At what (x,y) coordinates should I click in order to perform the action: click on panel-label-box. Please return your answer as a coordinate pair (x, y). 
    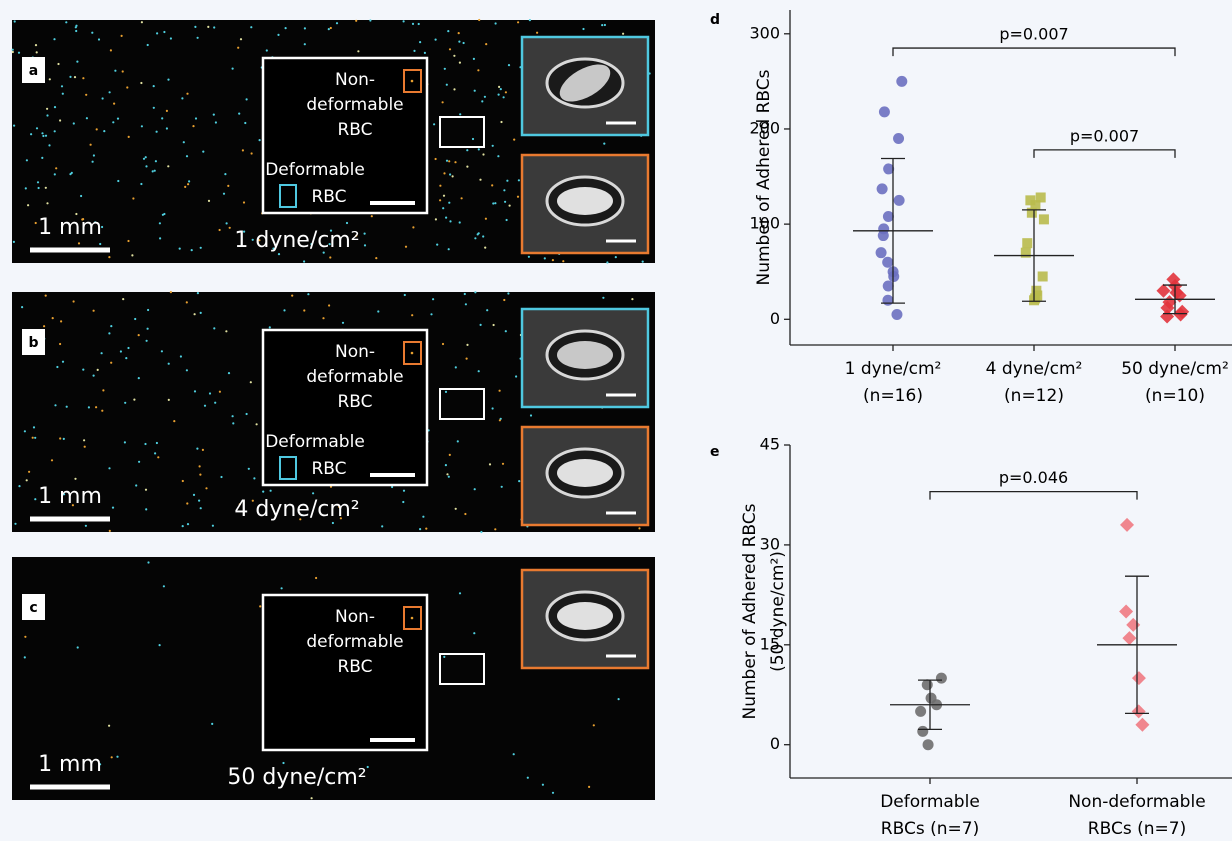
    Looking at the image, I should click on (33, 70).